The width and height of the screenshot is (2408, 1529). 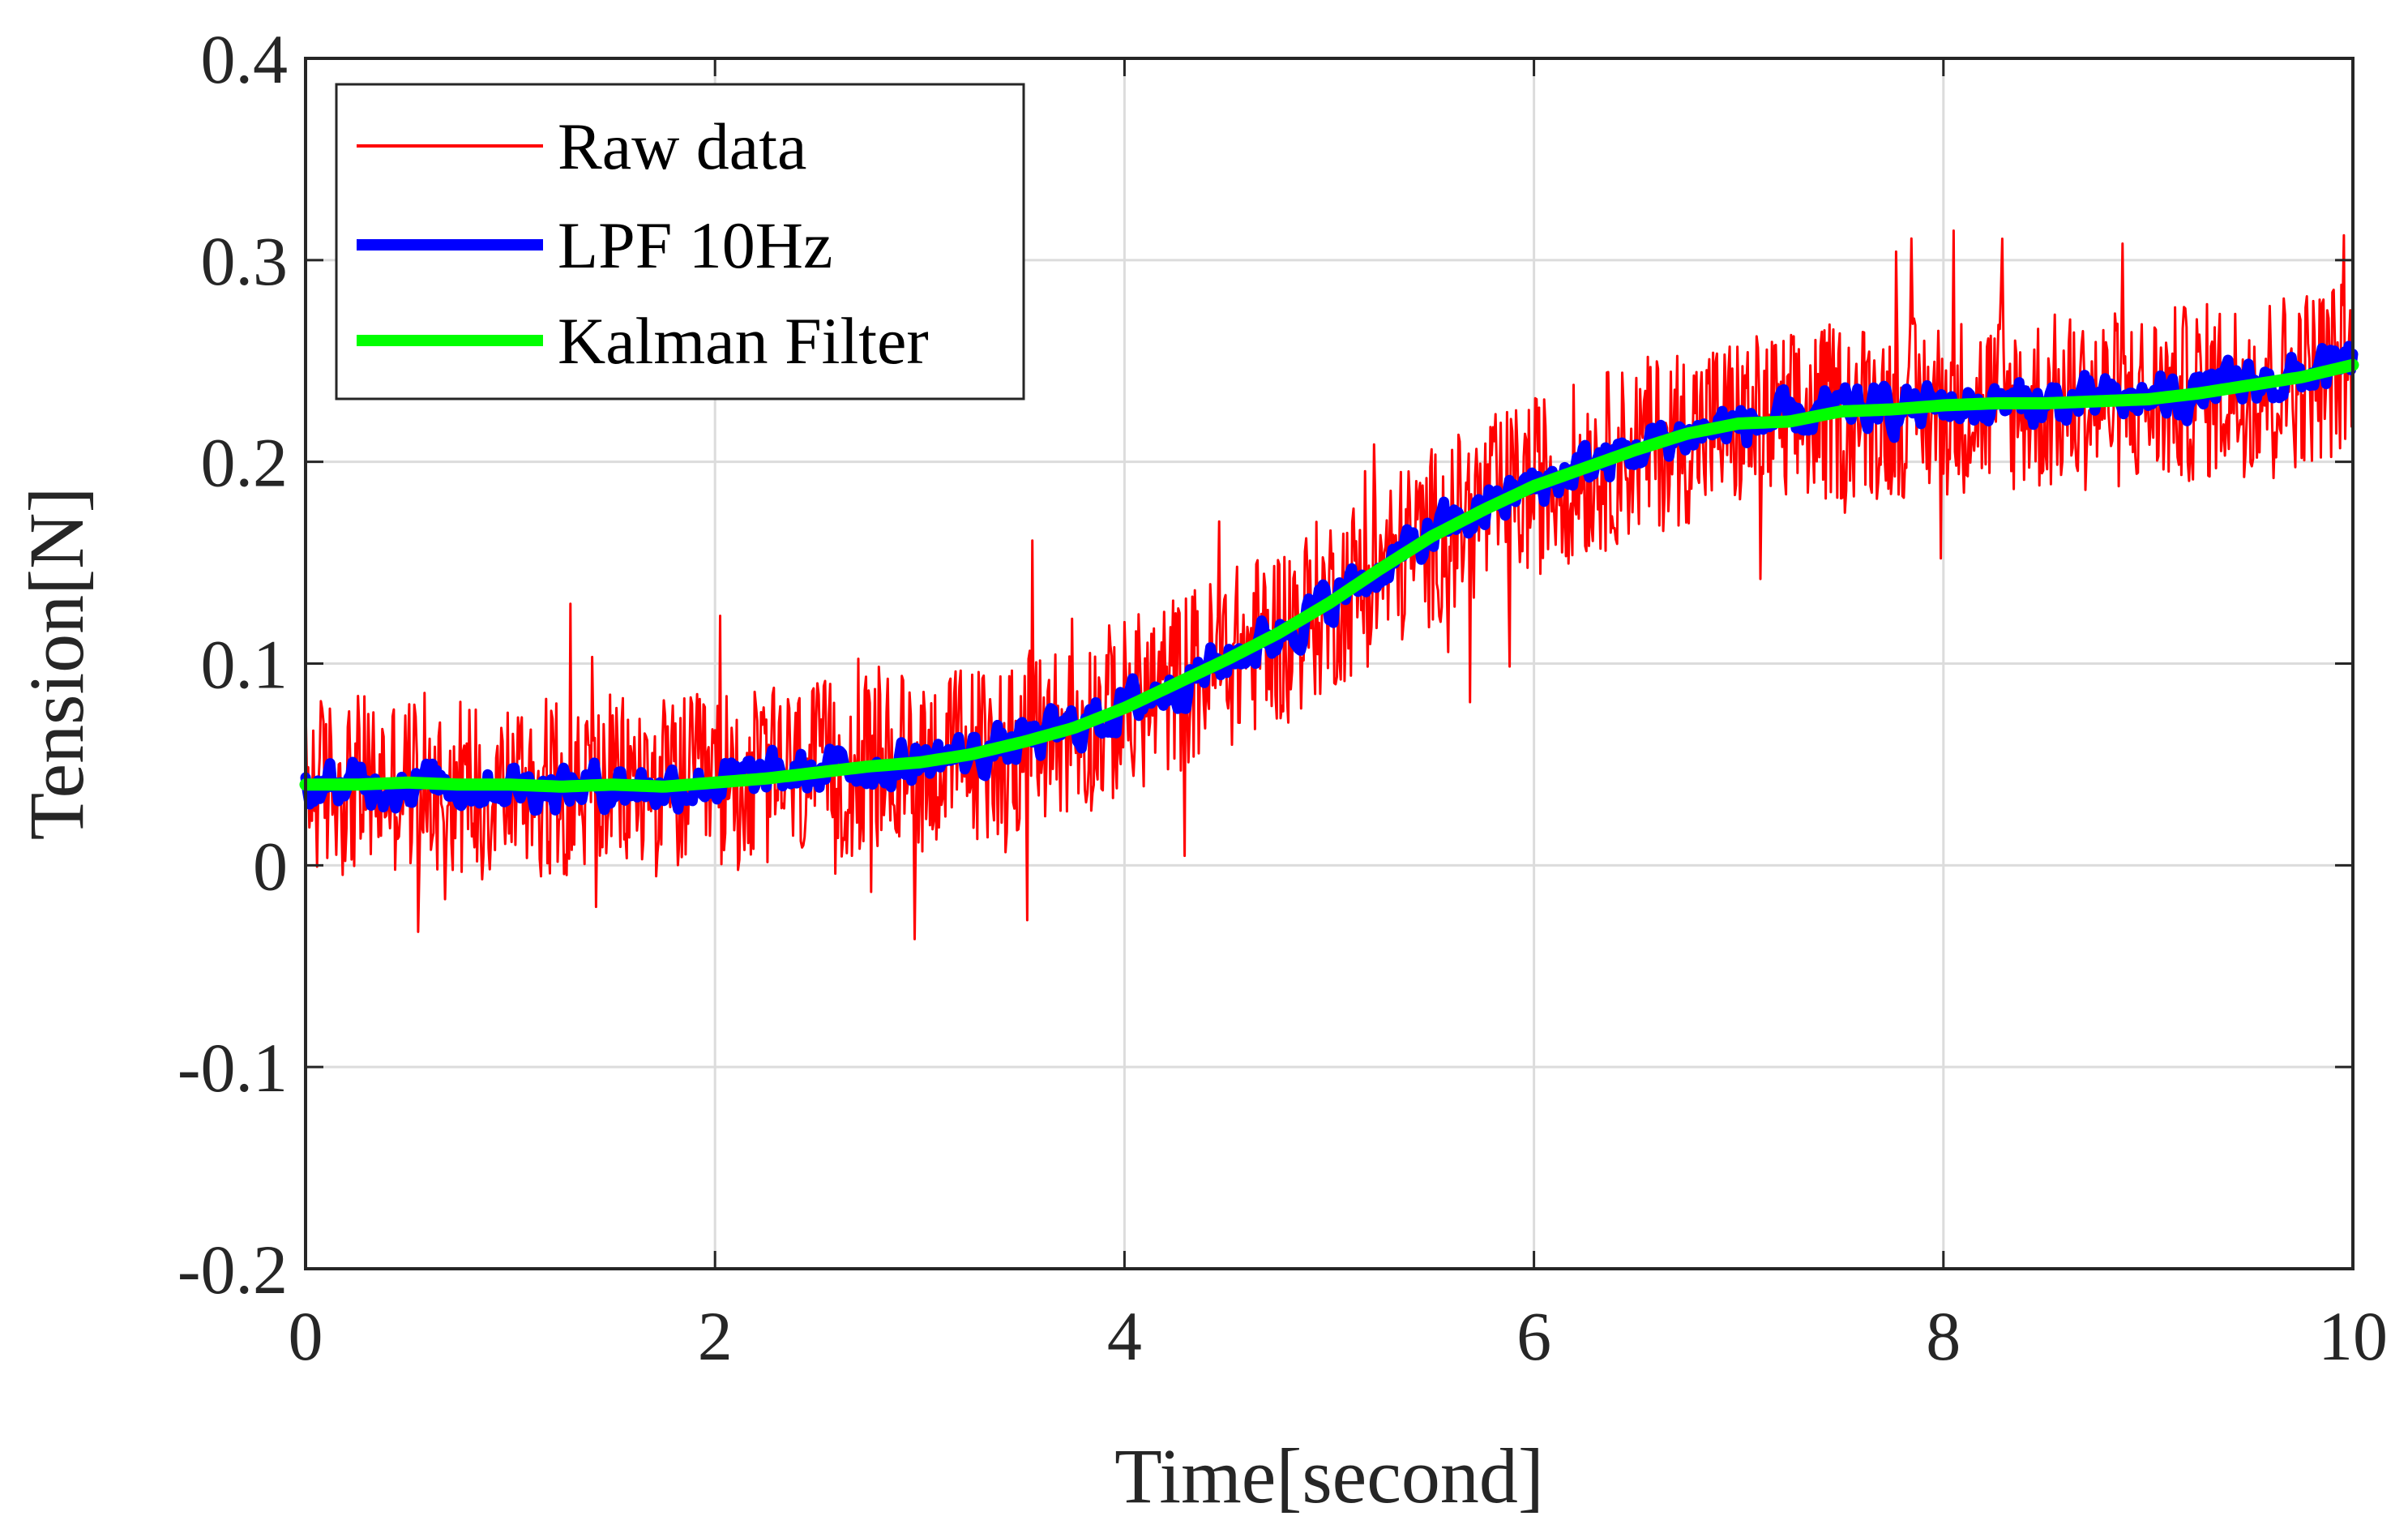 What do you see at coordinates (245, 665) in the screenshot?
I see `y-tick-label: 0.1` at bounding box center [245, 665].